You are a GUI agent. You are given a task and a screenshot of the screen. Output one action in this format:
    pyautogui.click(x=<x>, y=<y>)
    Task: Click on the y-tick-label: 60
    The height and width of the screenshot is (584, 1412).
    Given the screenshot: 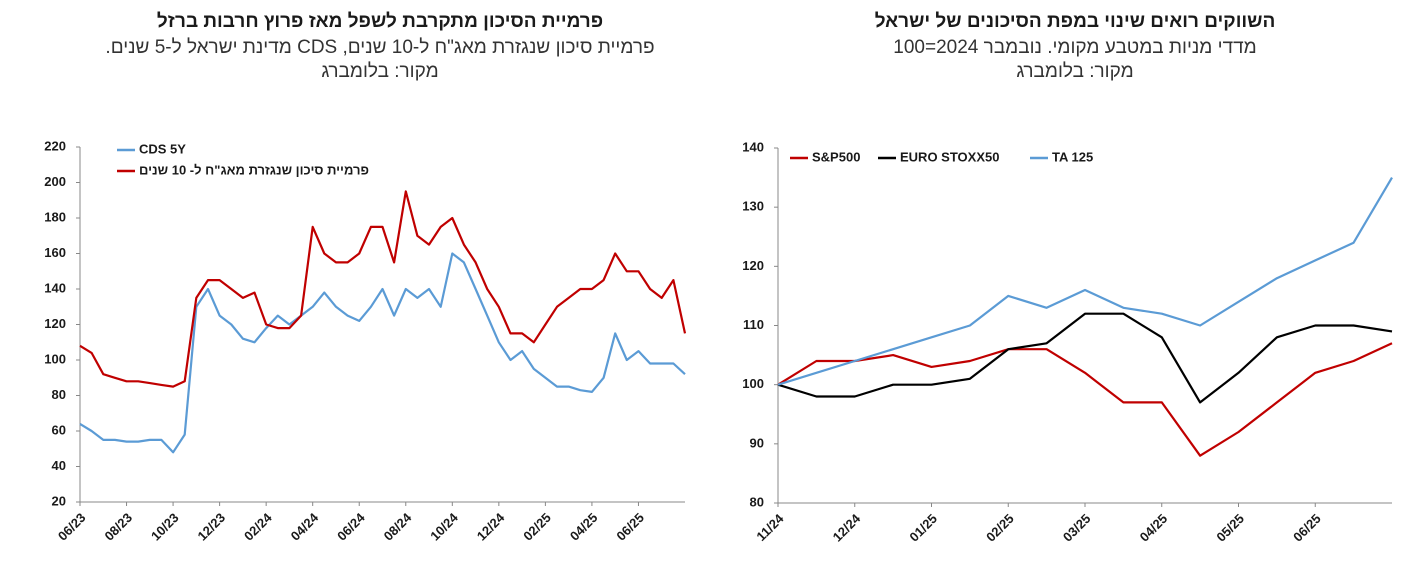 What is the action you would take?
    pyautogui.click(x=59, y=429)
    